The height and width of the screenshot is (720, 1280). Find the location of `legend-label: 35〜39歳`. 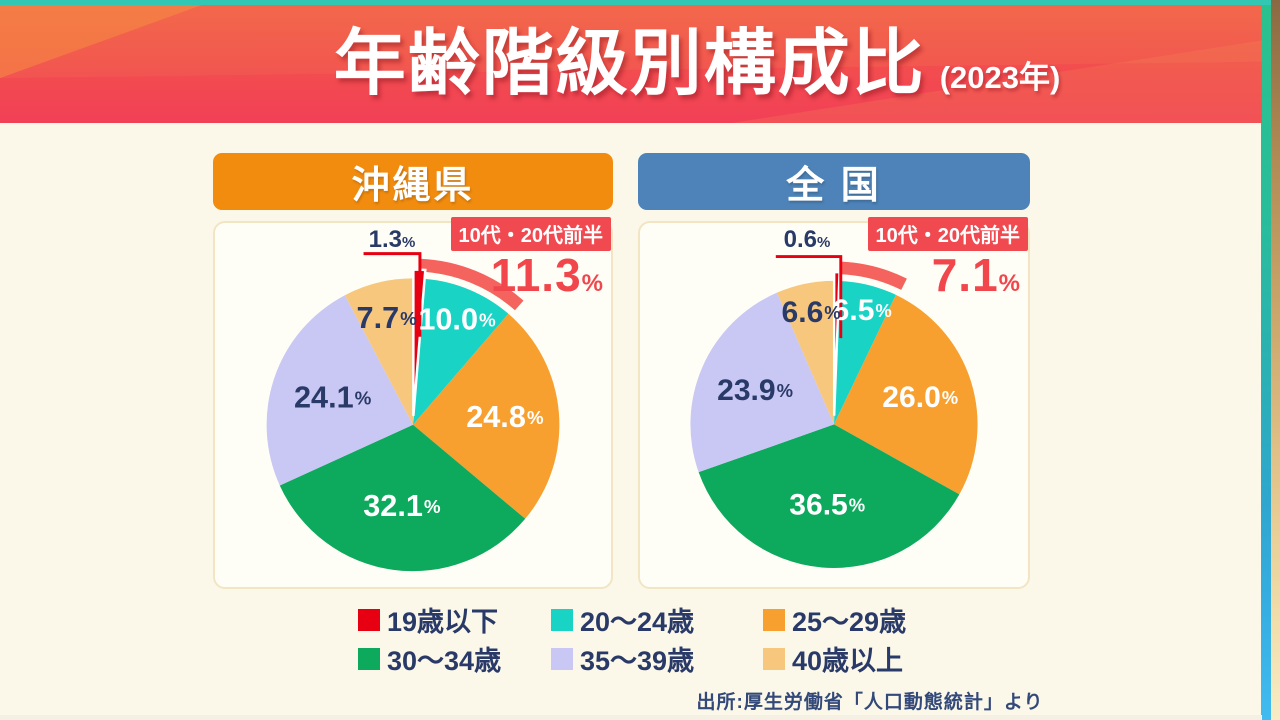

legend-label: 35〜39歳 is located at coordinates (637, 661).